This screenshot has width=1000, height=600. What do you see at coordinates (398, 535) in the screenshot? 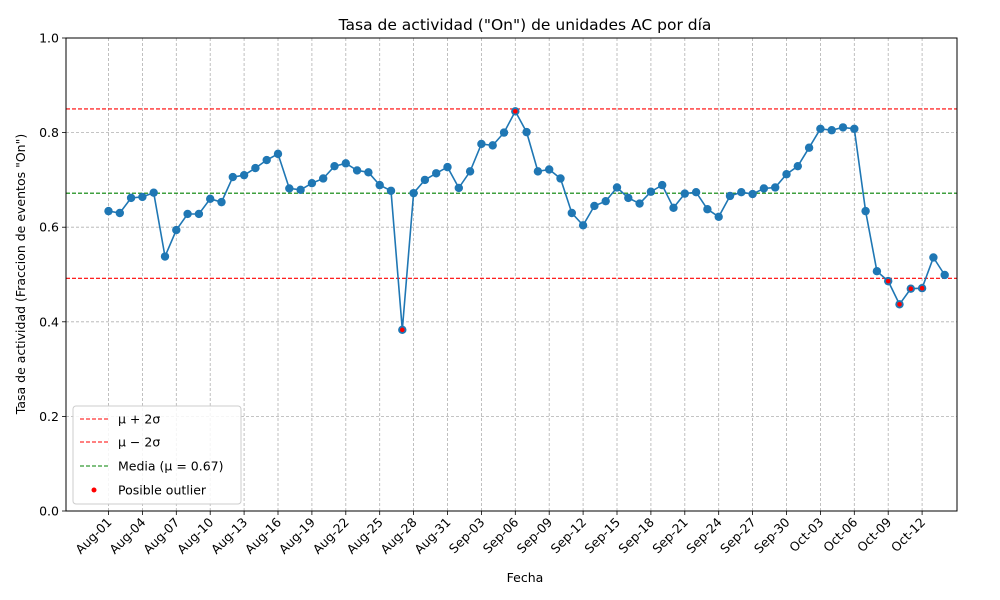
I see `x-tick-label: Aug-28` at bounding box center [398, 535].